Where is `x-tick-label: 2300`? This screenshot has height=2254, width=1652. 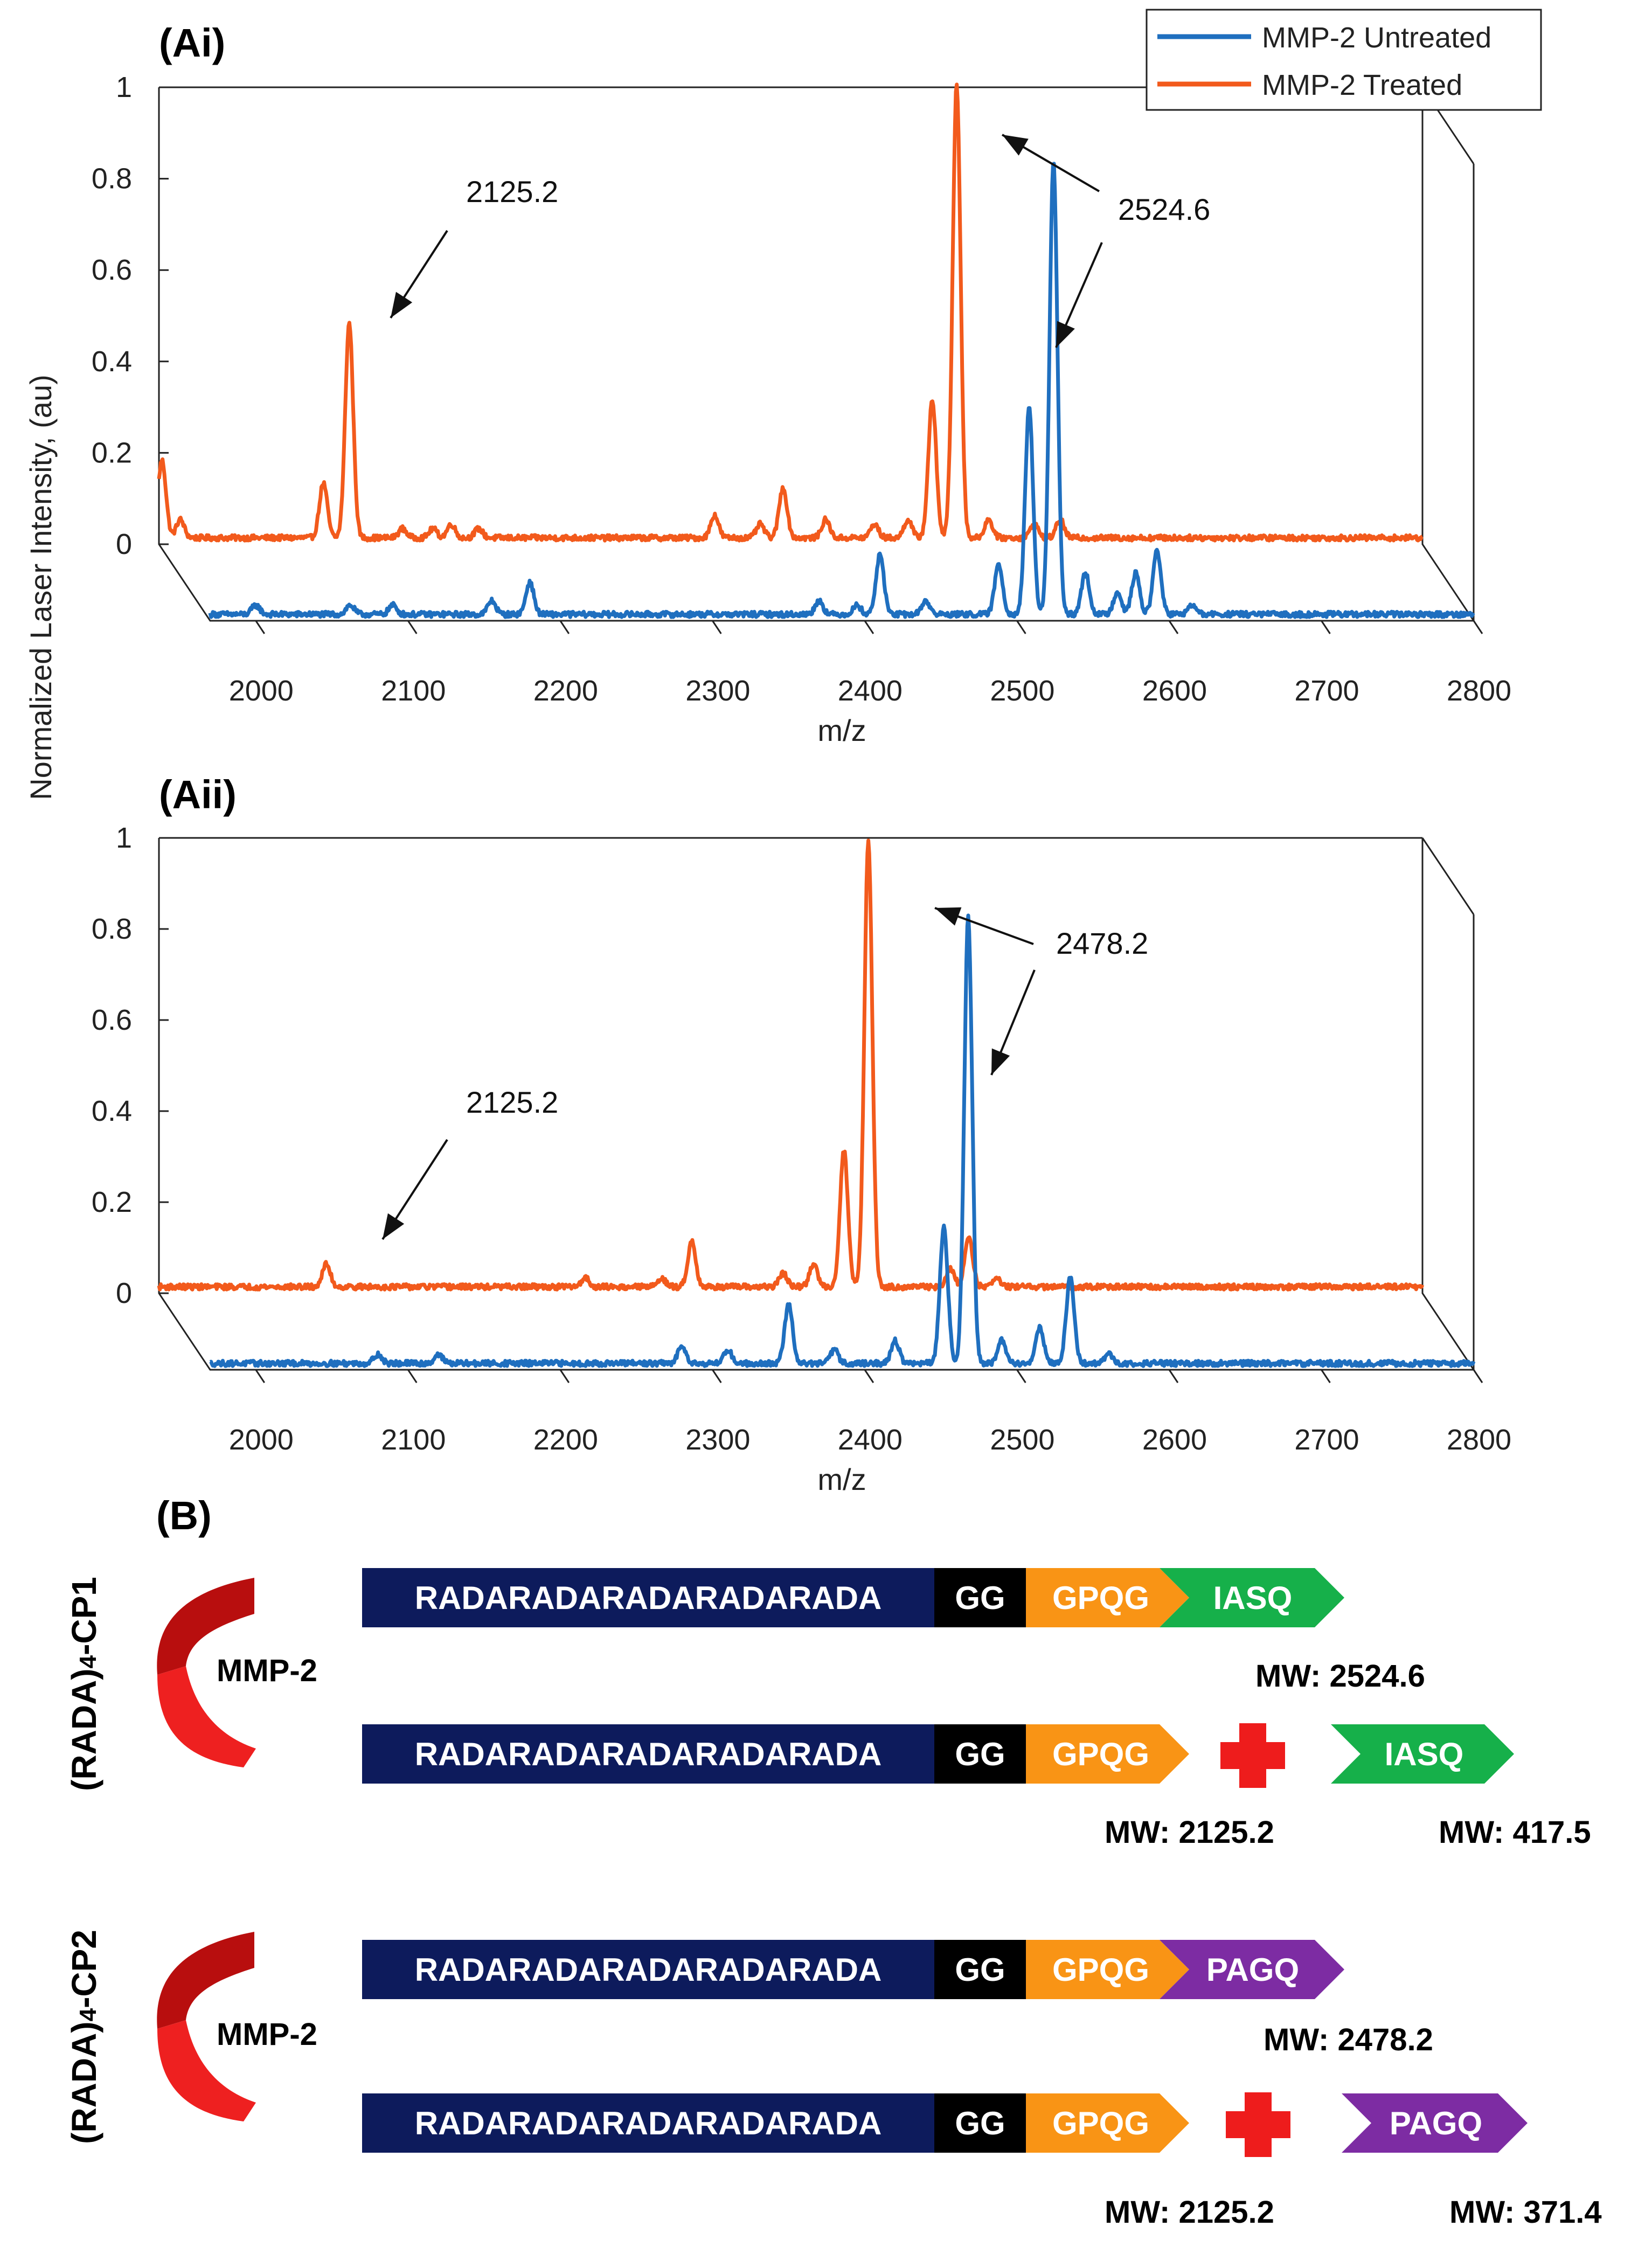 x-tick-label: 2300 is located at coordinates (717, 691).